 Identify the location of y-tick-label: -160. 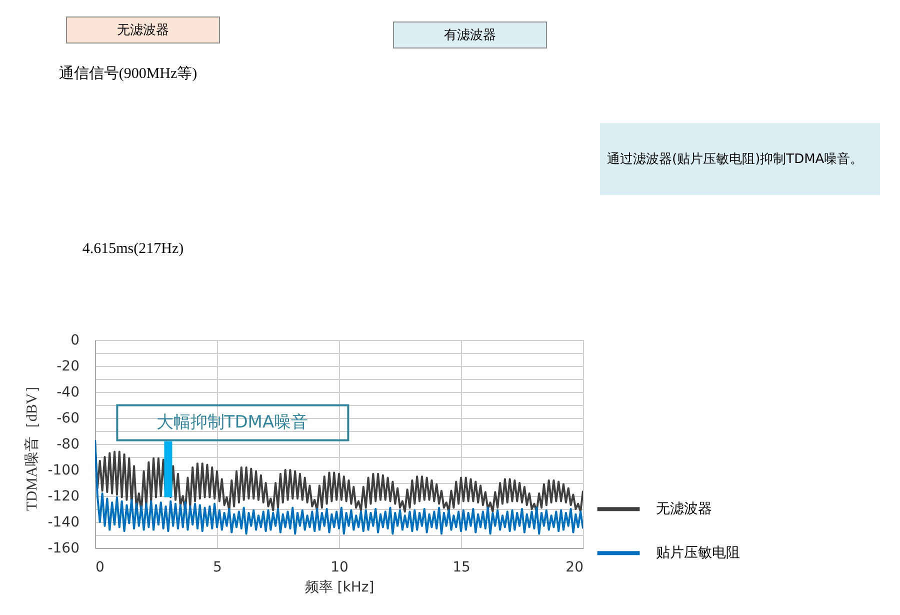
(64, 548).